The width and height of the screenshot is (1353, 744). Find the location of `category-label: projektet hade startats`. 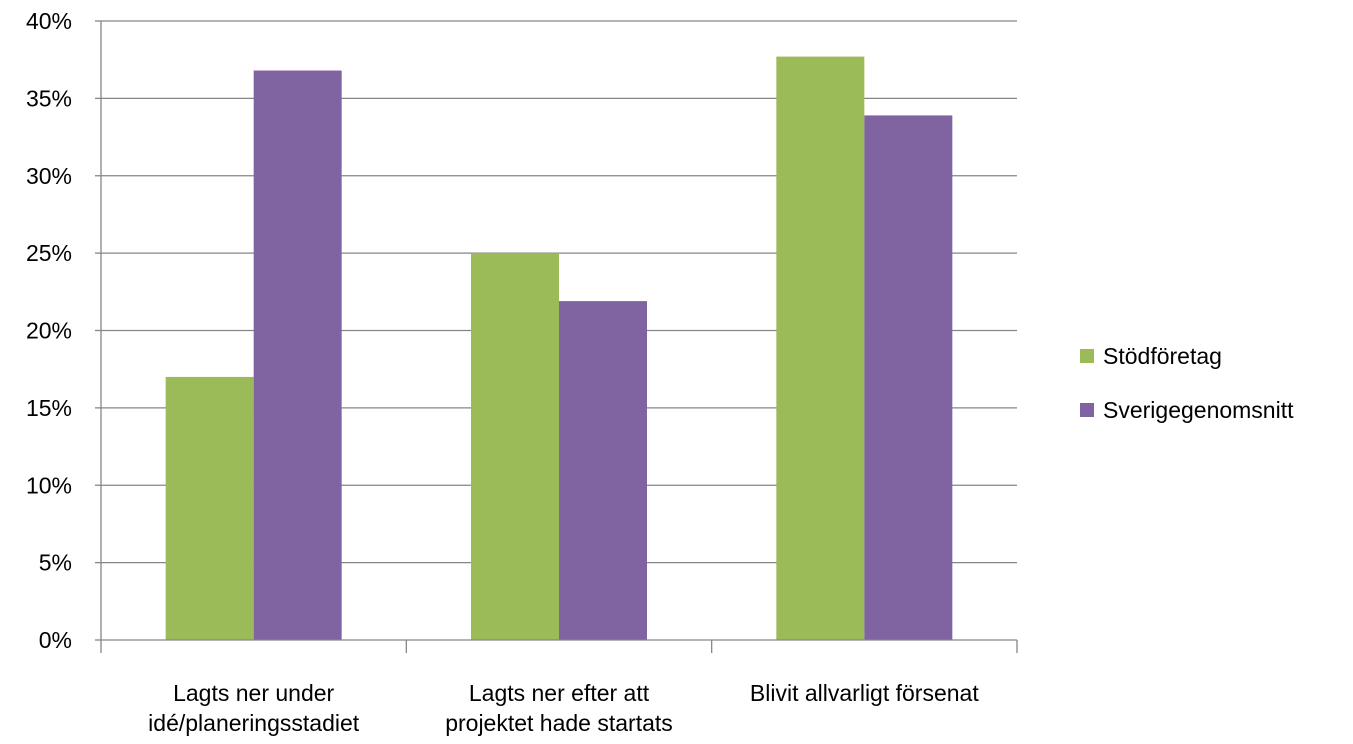

category-label: projektet hade startats is located at coordinates (559, 723).